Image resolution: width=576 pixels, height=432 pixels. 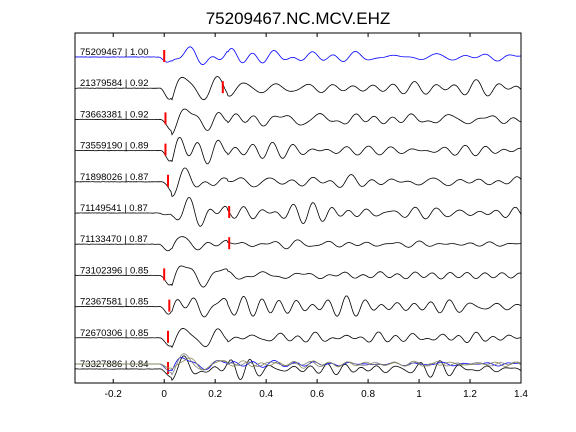 I want to click on x-tick-label-7: 1, so click(x=419, y=394).